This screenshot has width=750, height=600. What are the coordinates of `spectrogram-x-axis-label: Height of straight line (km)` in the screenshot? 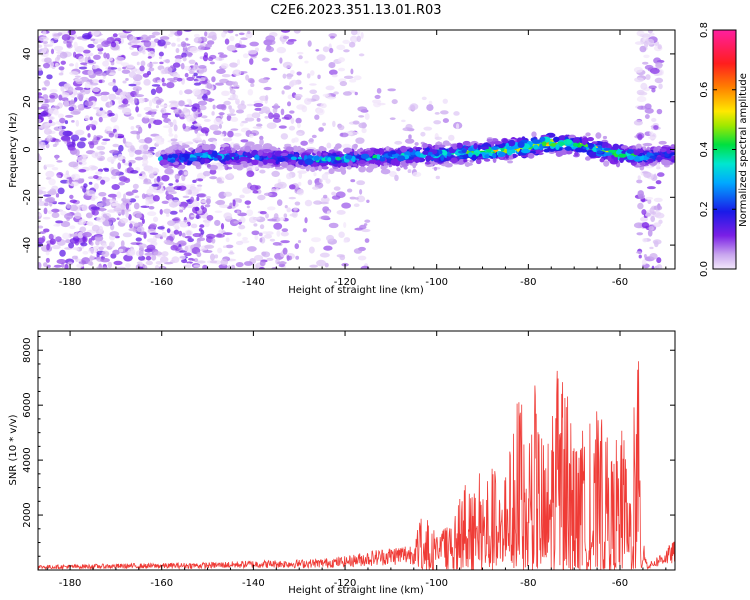 It's located at (356, 290).